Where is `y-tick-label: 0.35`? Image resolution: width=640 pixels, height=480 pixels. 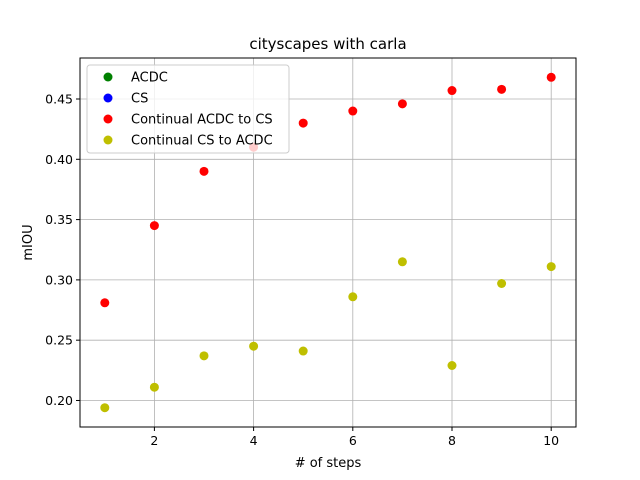
y-tick-label: 0.35 is located at coordinates (59, 219).